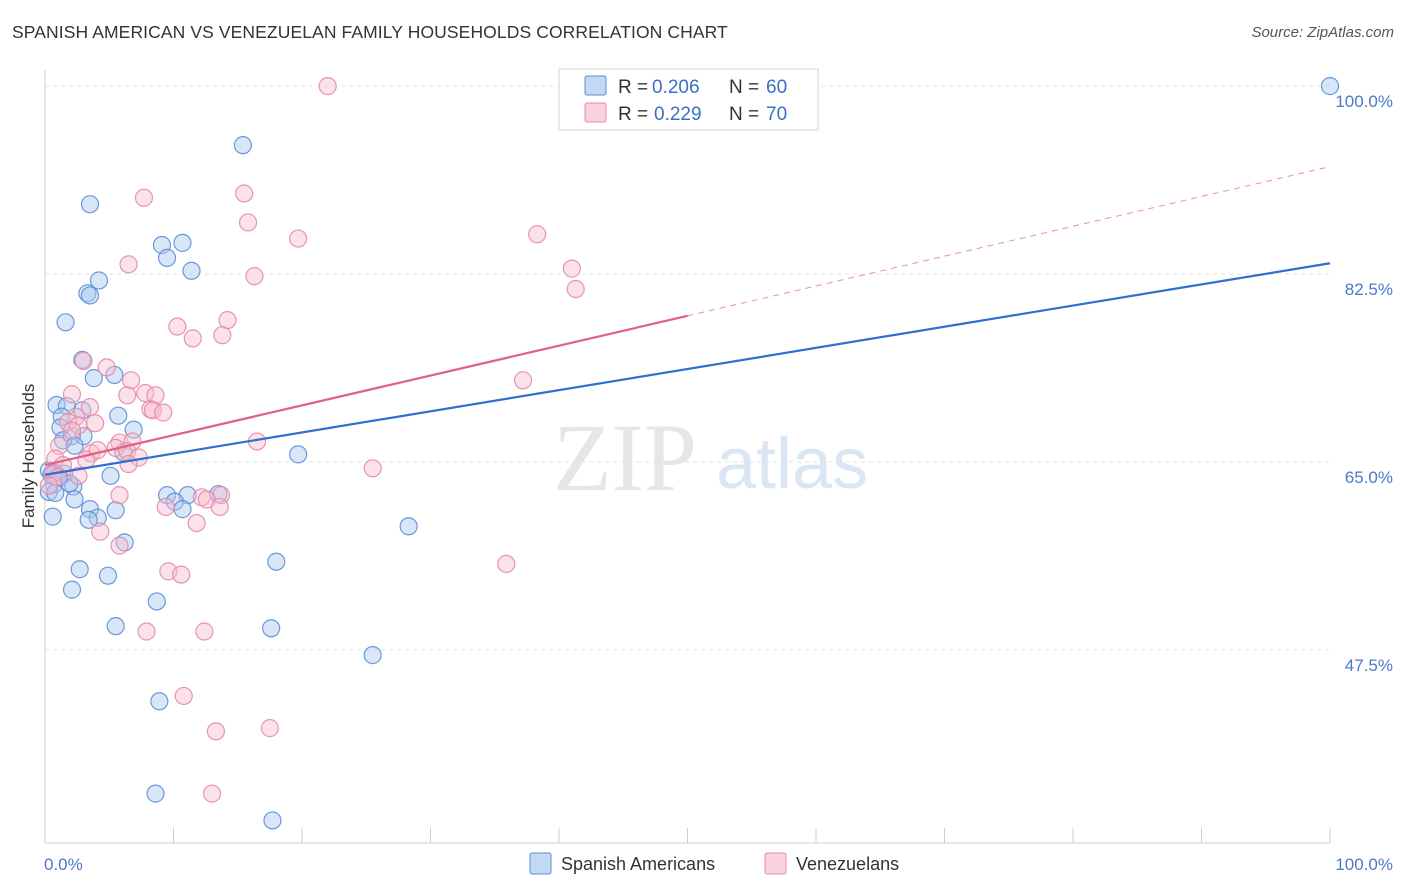 This screenshot has width=1406, height=892. I want to click on y-tick-label-2: 65.0%, so click(1369, 477).